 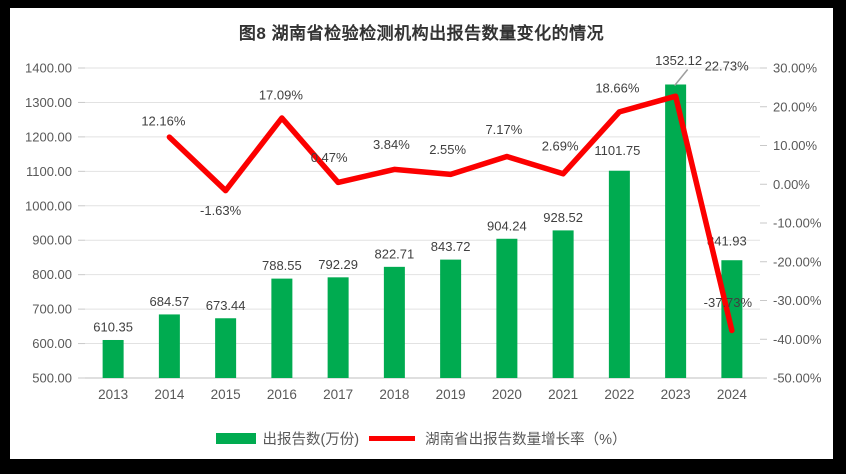 What do you see at coordinates (391, 144) in the screenshot?
I see `line-label-2018: 3.84%` at bounding box center [391, 144].